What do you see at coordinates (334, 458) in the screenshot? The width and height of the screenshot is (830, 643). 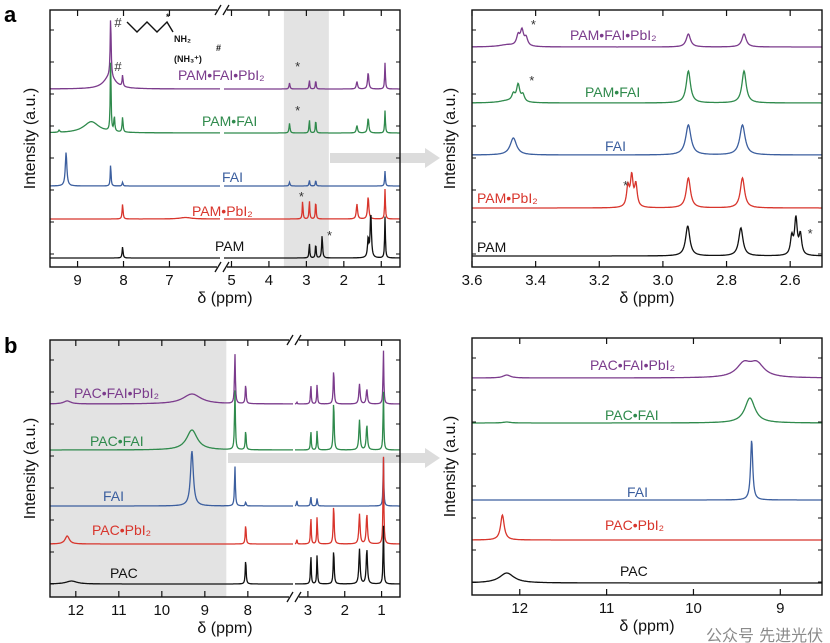 I see `arrow-b` at bounding box center [334, 458].